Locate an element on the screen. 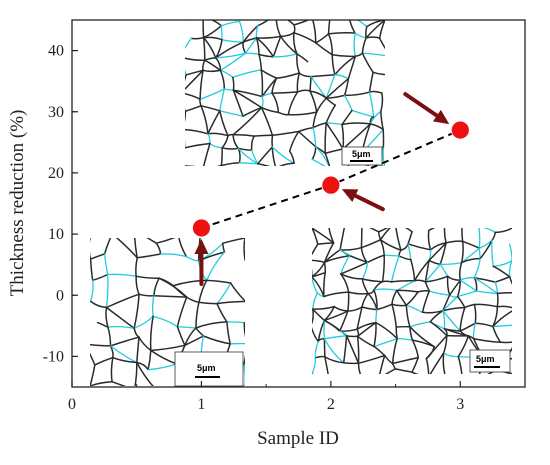 This screenshot has height=465, width=550. scale-bar-inset-sample-2: 5μm is located at coordinates (490, 361).